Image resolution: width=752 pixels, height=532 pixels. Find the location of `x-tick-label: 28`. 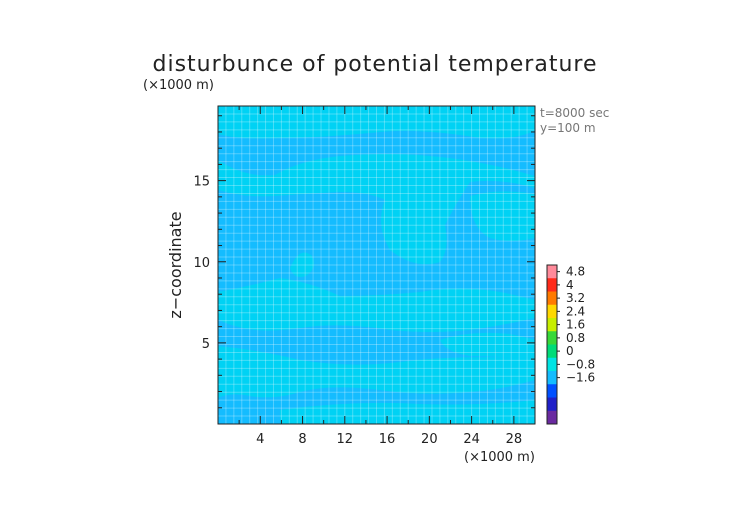

x-tick-label: 28 is located at coordinates (514, 439).